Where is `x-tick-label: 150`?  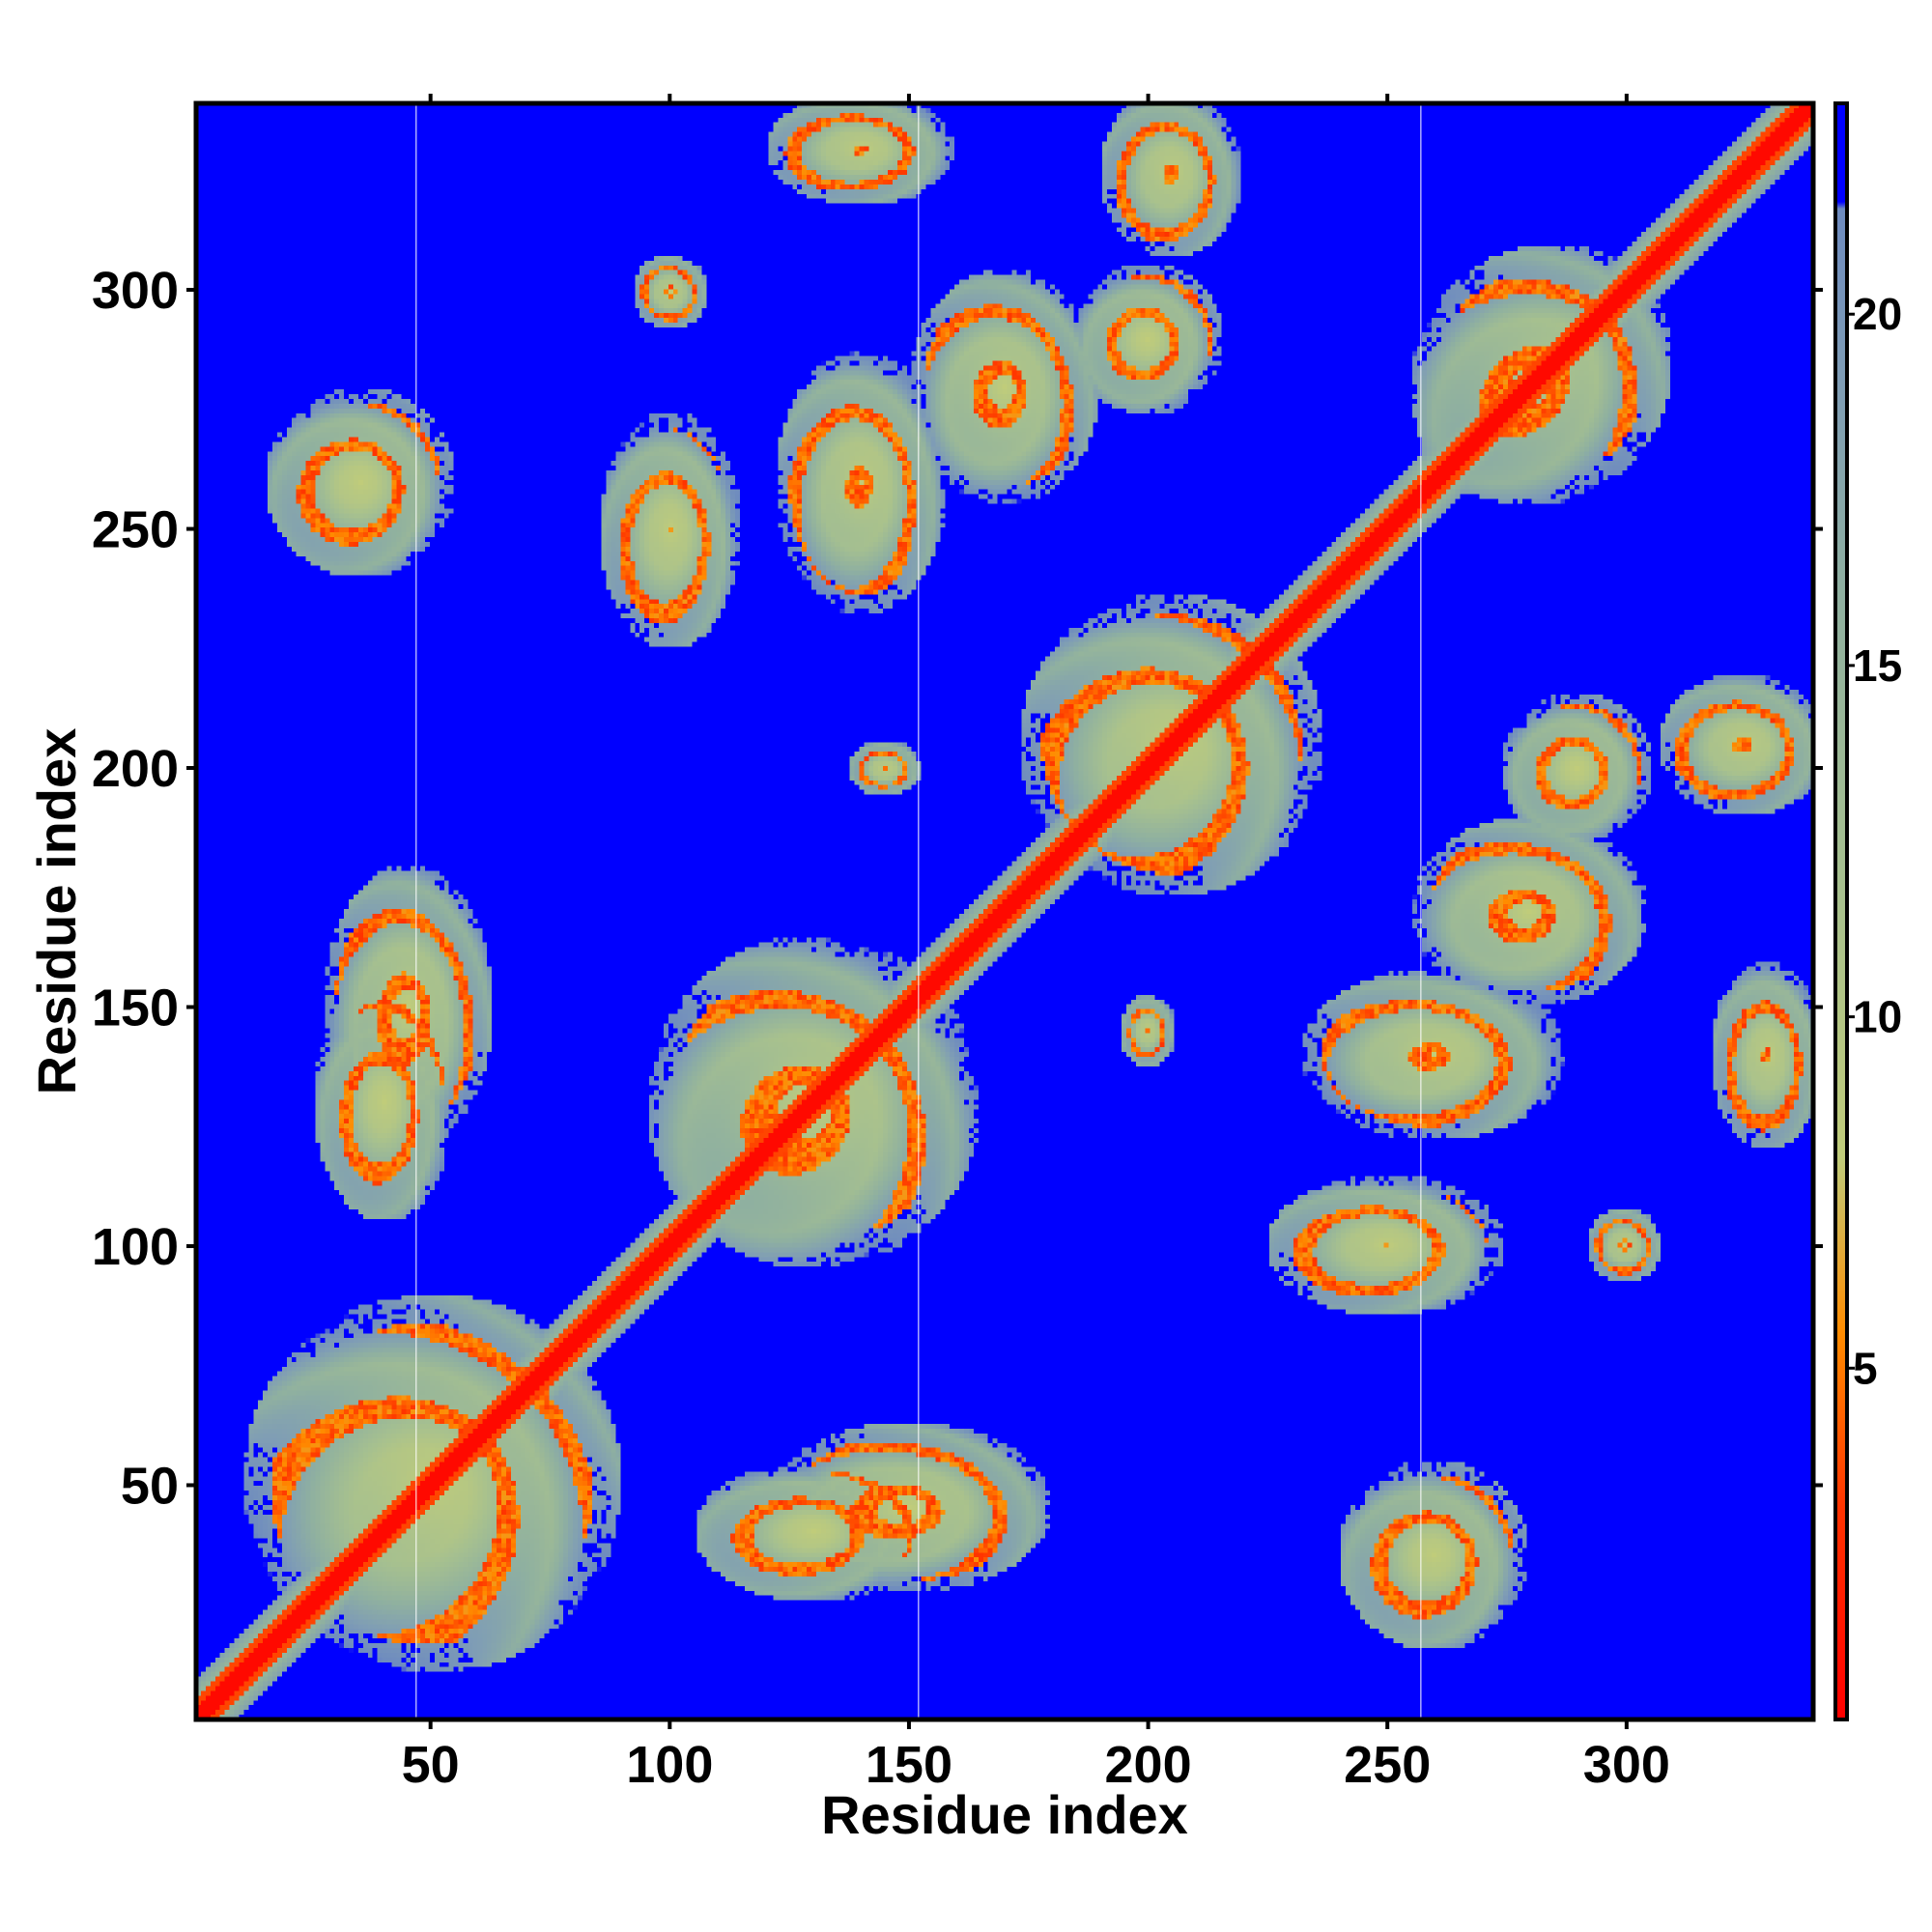 x-tick-label: 150 is located at coordinates (909, 1765).